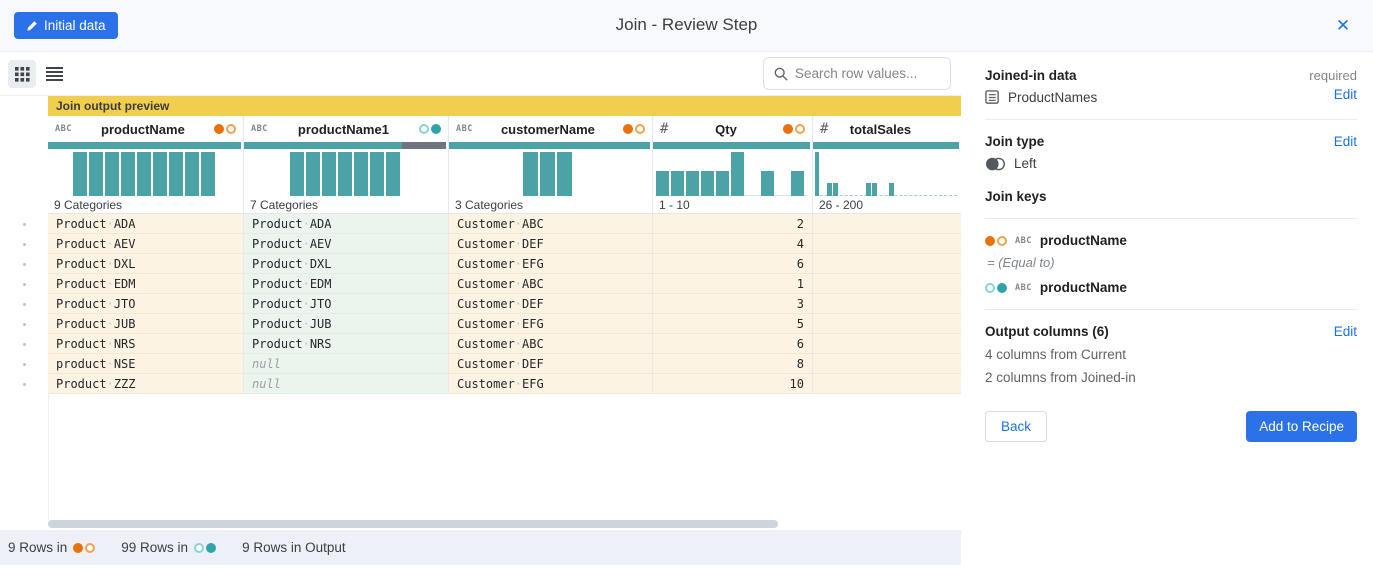 Image resolution: width=1373 pixels, height=573 pixels. What do you see at coordinates (1015, 141) in the screenshot?
I see `join-type-title: Join type` at bounding box center [1015, 141].